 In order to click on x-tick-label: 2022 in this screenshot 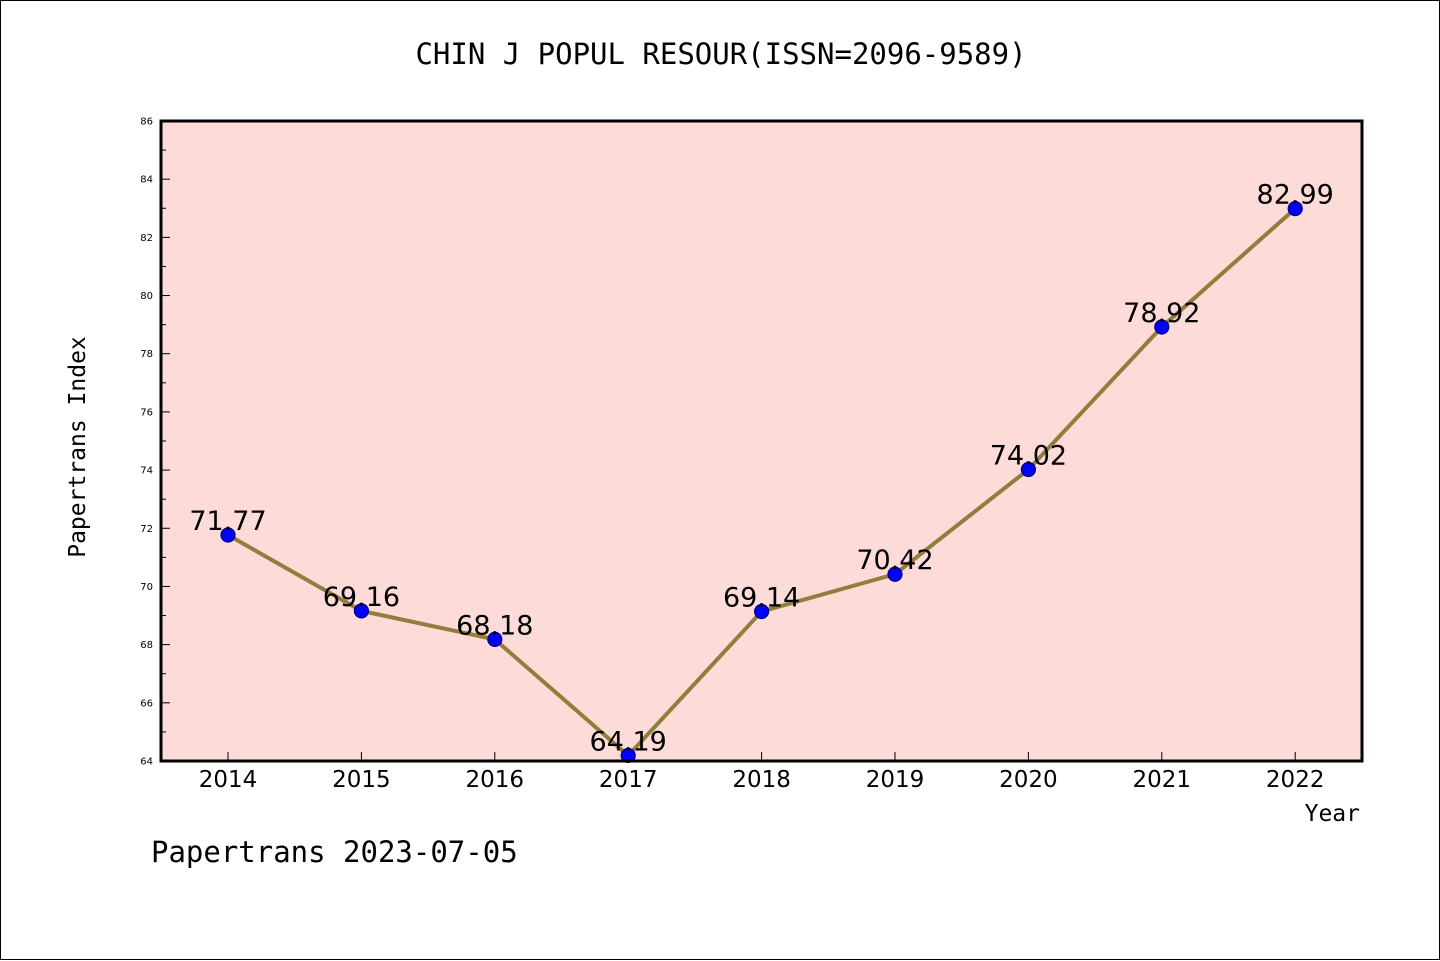, I will do `click(1295, 780)`.